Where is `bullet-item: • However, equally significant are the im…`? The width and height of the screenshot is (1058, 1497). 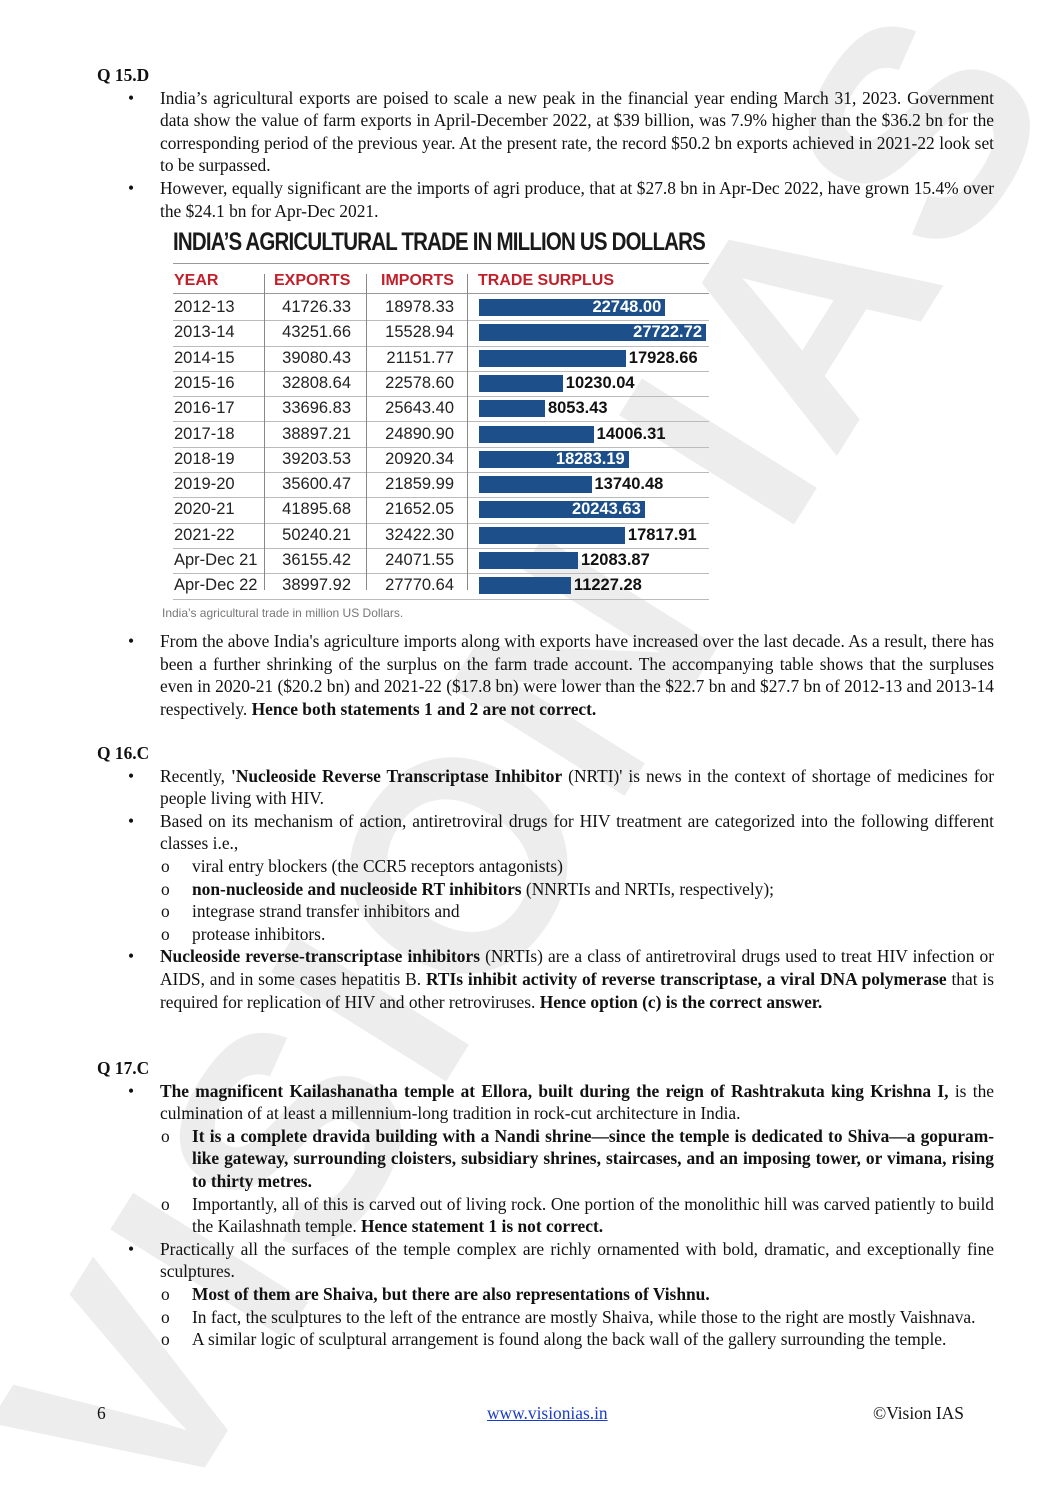
bullet-item: • However, equally significant are the im… is located at coordinates (545, 199).